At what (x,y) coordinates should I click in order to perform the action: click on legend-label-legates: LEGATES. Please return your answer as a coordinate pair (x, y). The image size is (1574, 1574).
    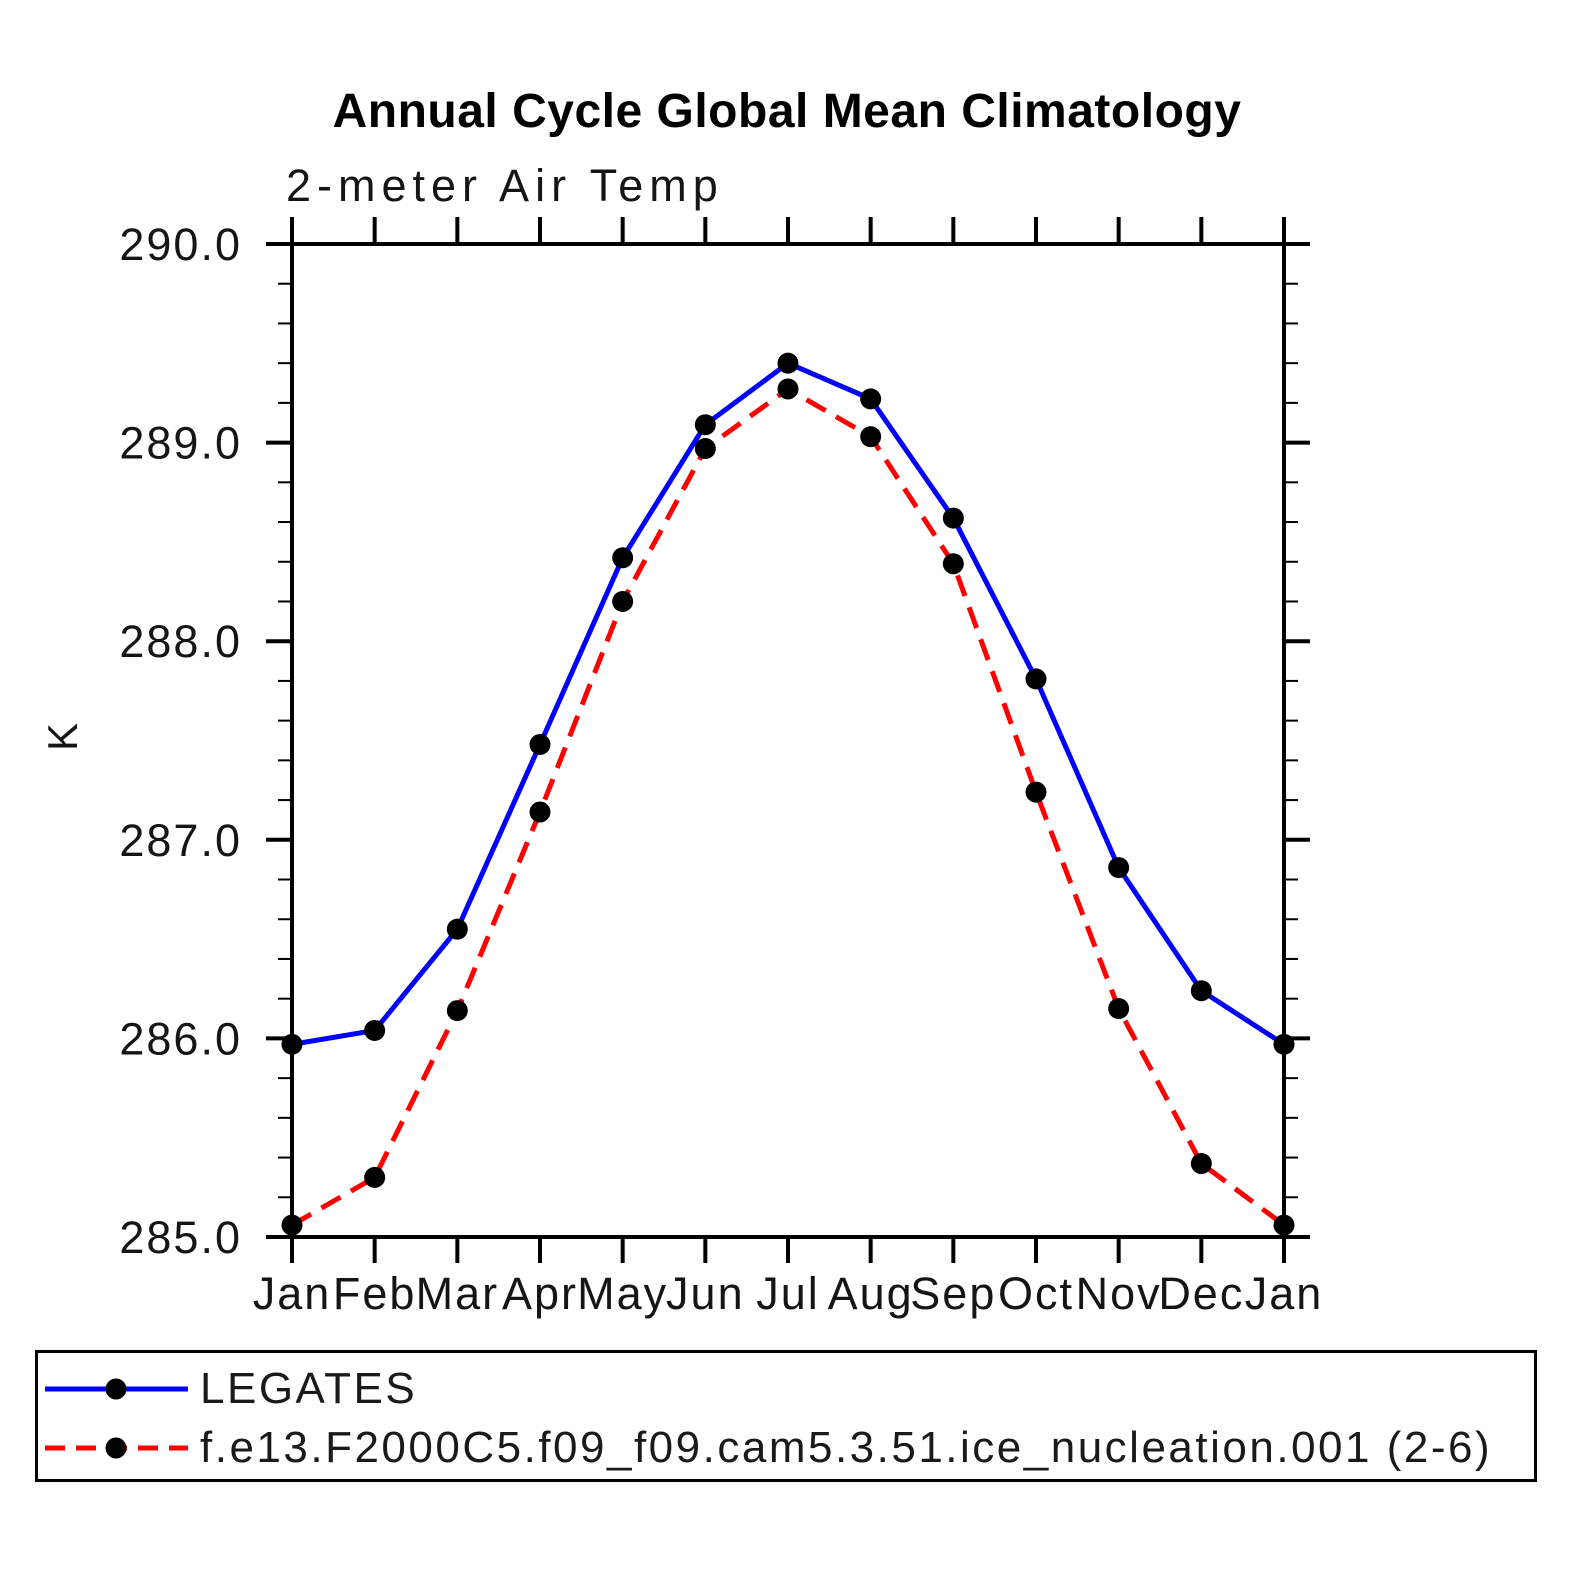
    Looking at the image, I should click on (309, 1388).